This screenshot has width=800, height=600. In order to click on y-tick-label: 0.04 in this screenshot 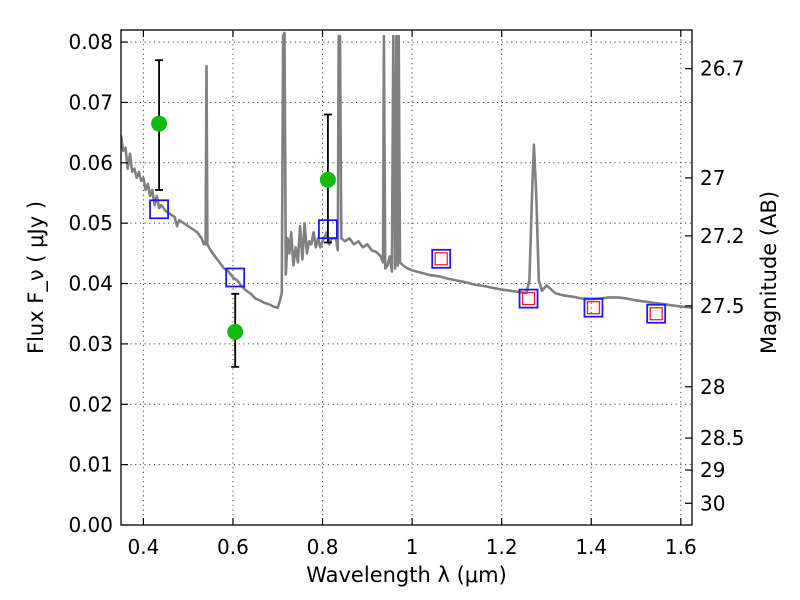, I will do `click(90, 284)`.